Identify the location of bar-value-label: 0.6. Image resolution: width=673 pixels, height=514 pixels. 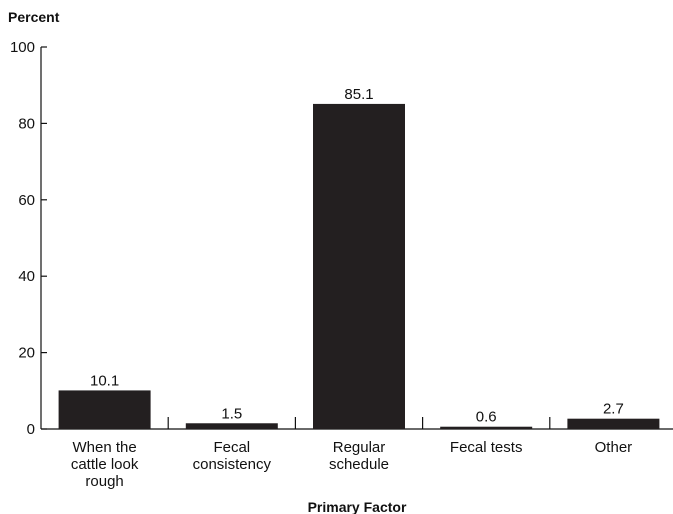
(486, 417).